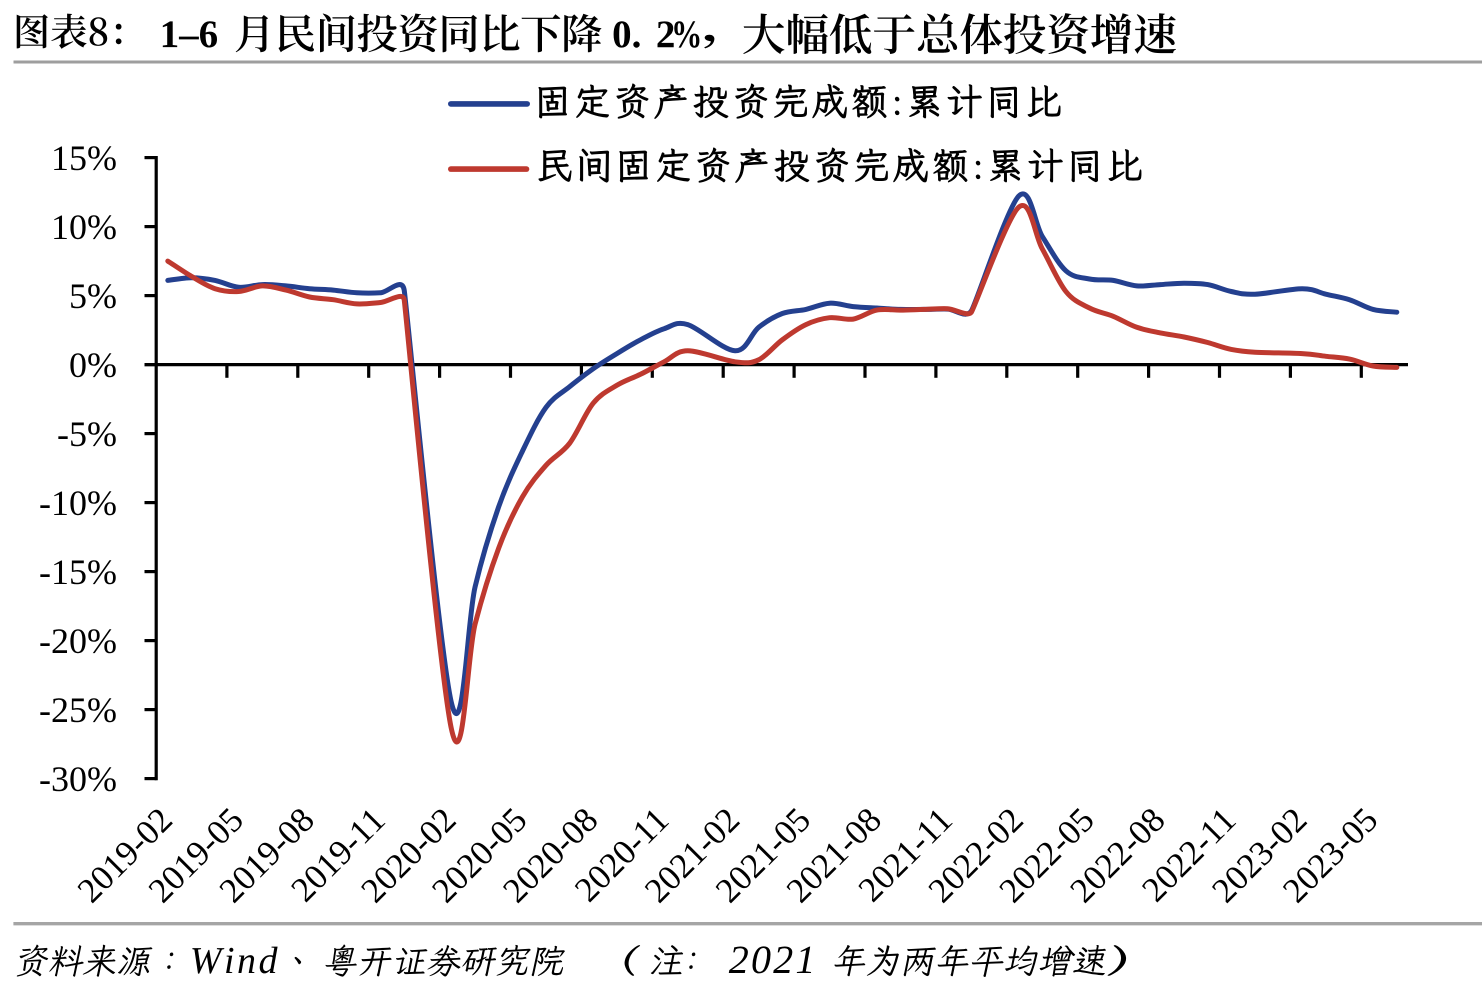  What do you see at coordinates (78, 641) in the screenshot?
I see `svg-text: -20%` at bounding box center [78, 641].